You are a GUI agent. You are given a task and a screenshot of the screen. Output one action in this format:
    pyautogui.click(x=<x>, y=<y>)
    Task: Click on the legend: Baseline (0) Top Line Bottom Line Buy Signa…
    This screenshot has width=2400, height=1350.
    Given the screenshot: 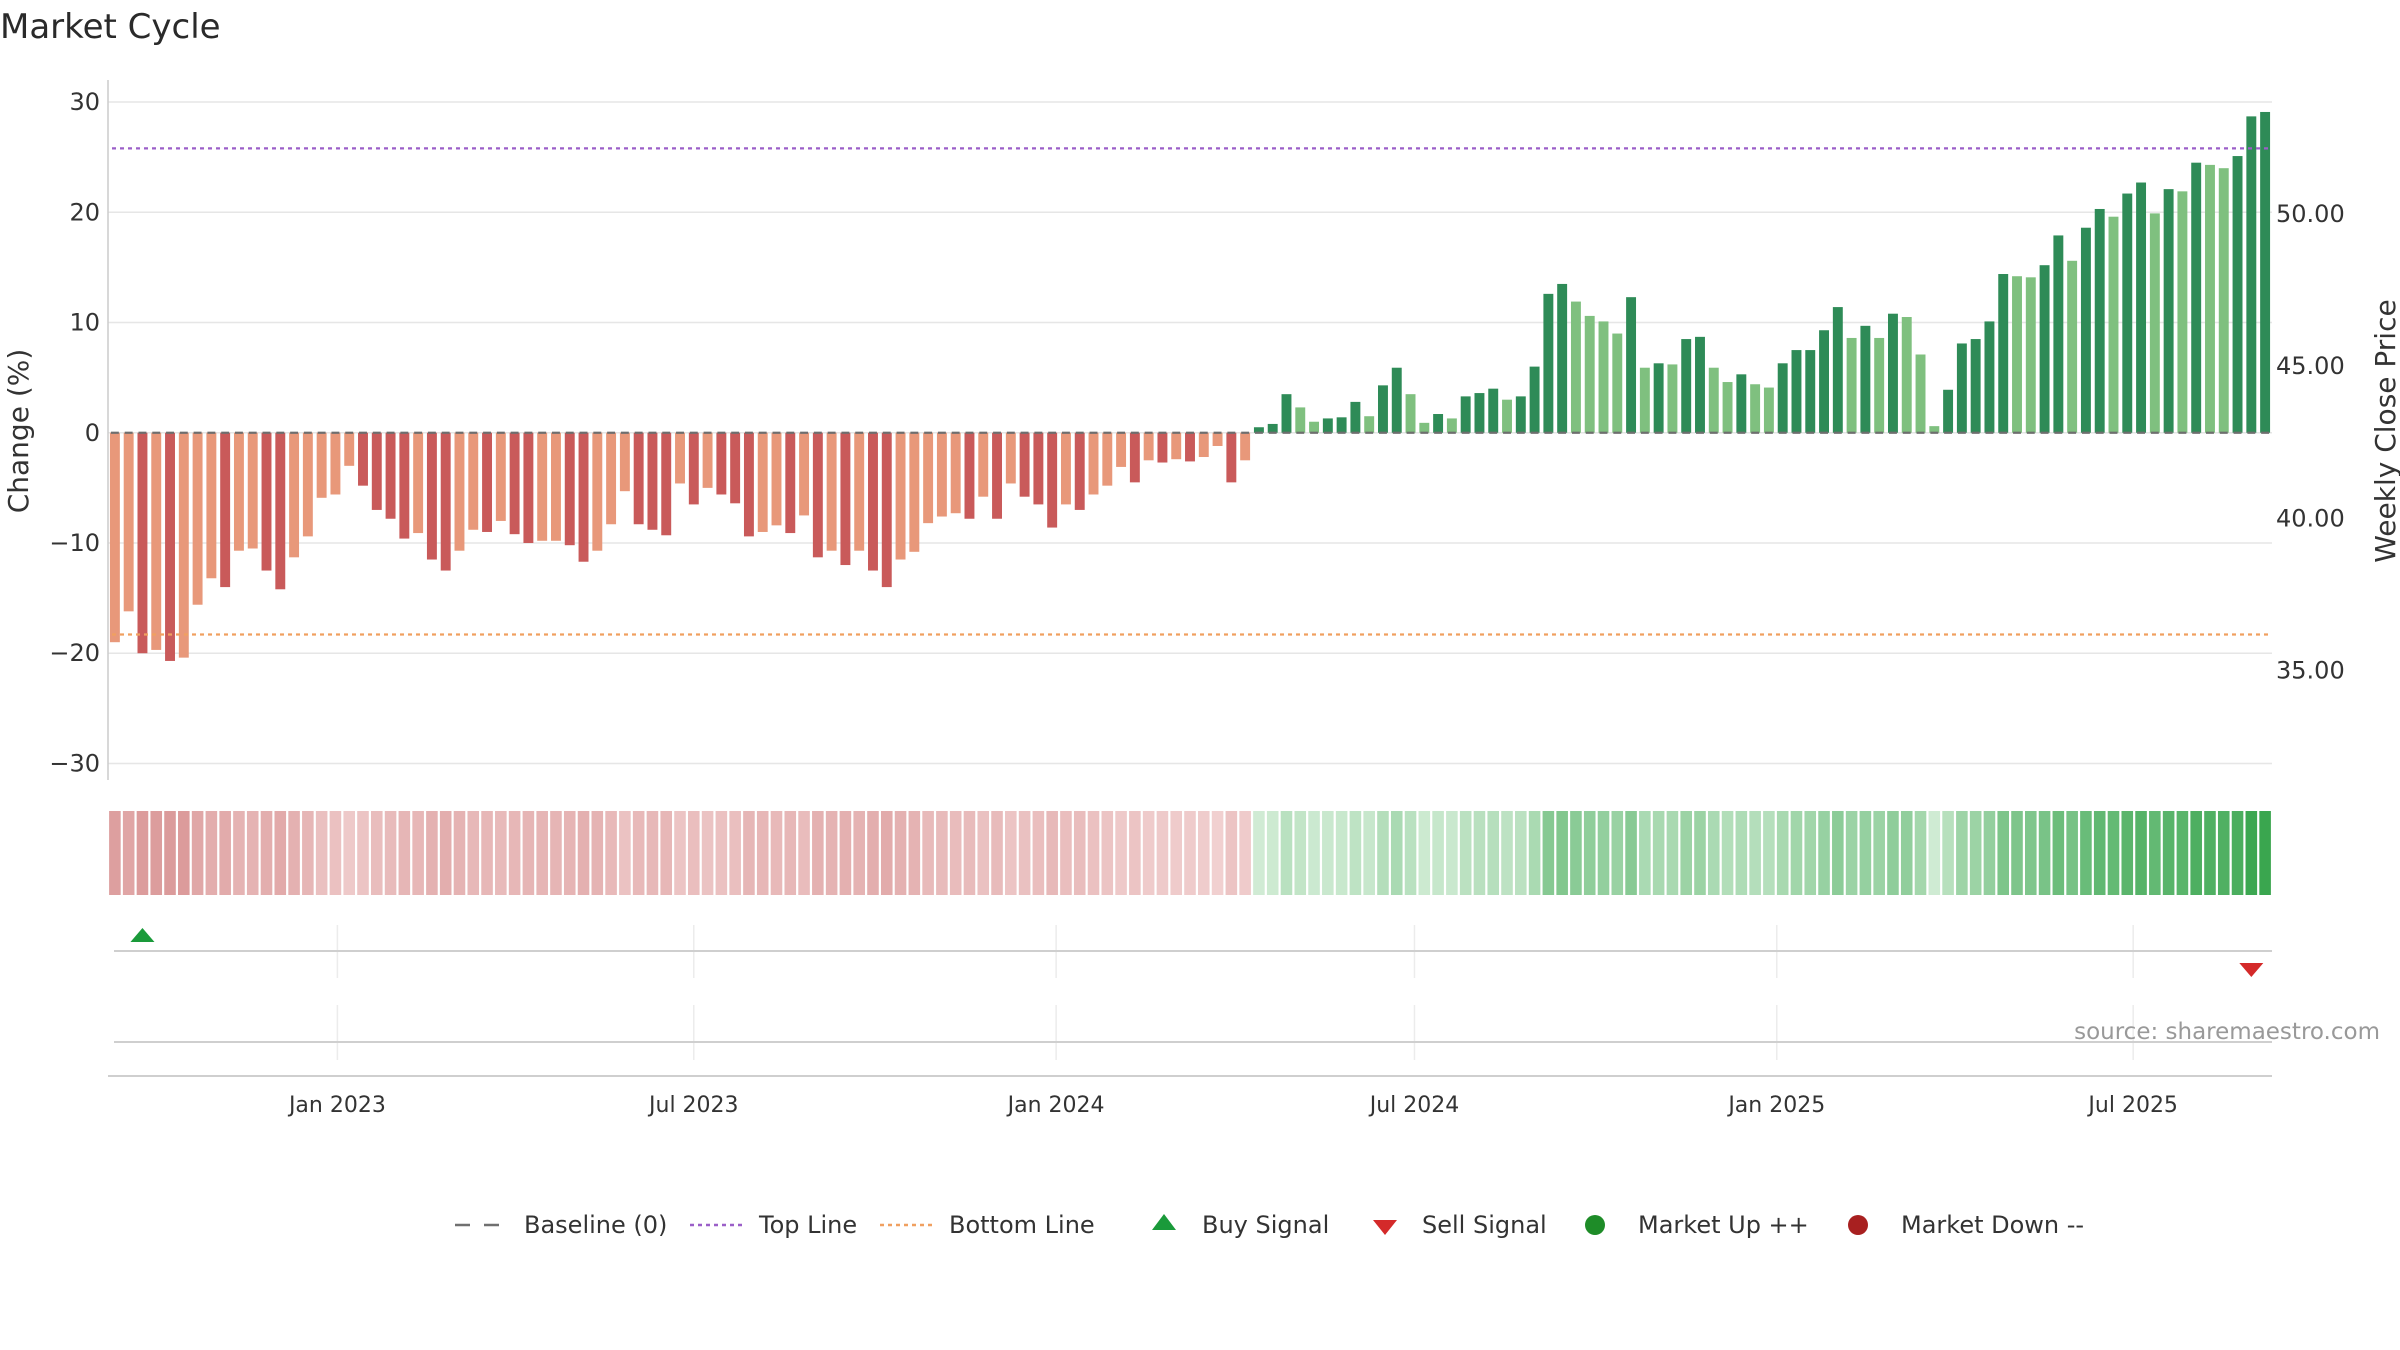 What is the action you would take?
    pyautogui.click(x=1269, y=1225)
    